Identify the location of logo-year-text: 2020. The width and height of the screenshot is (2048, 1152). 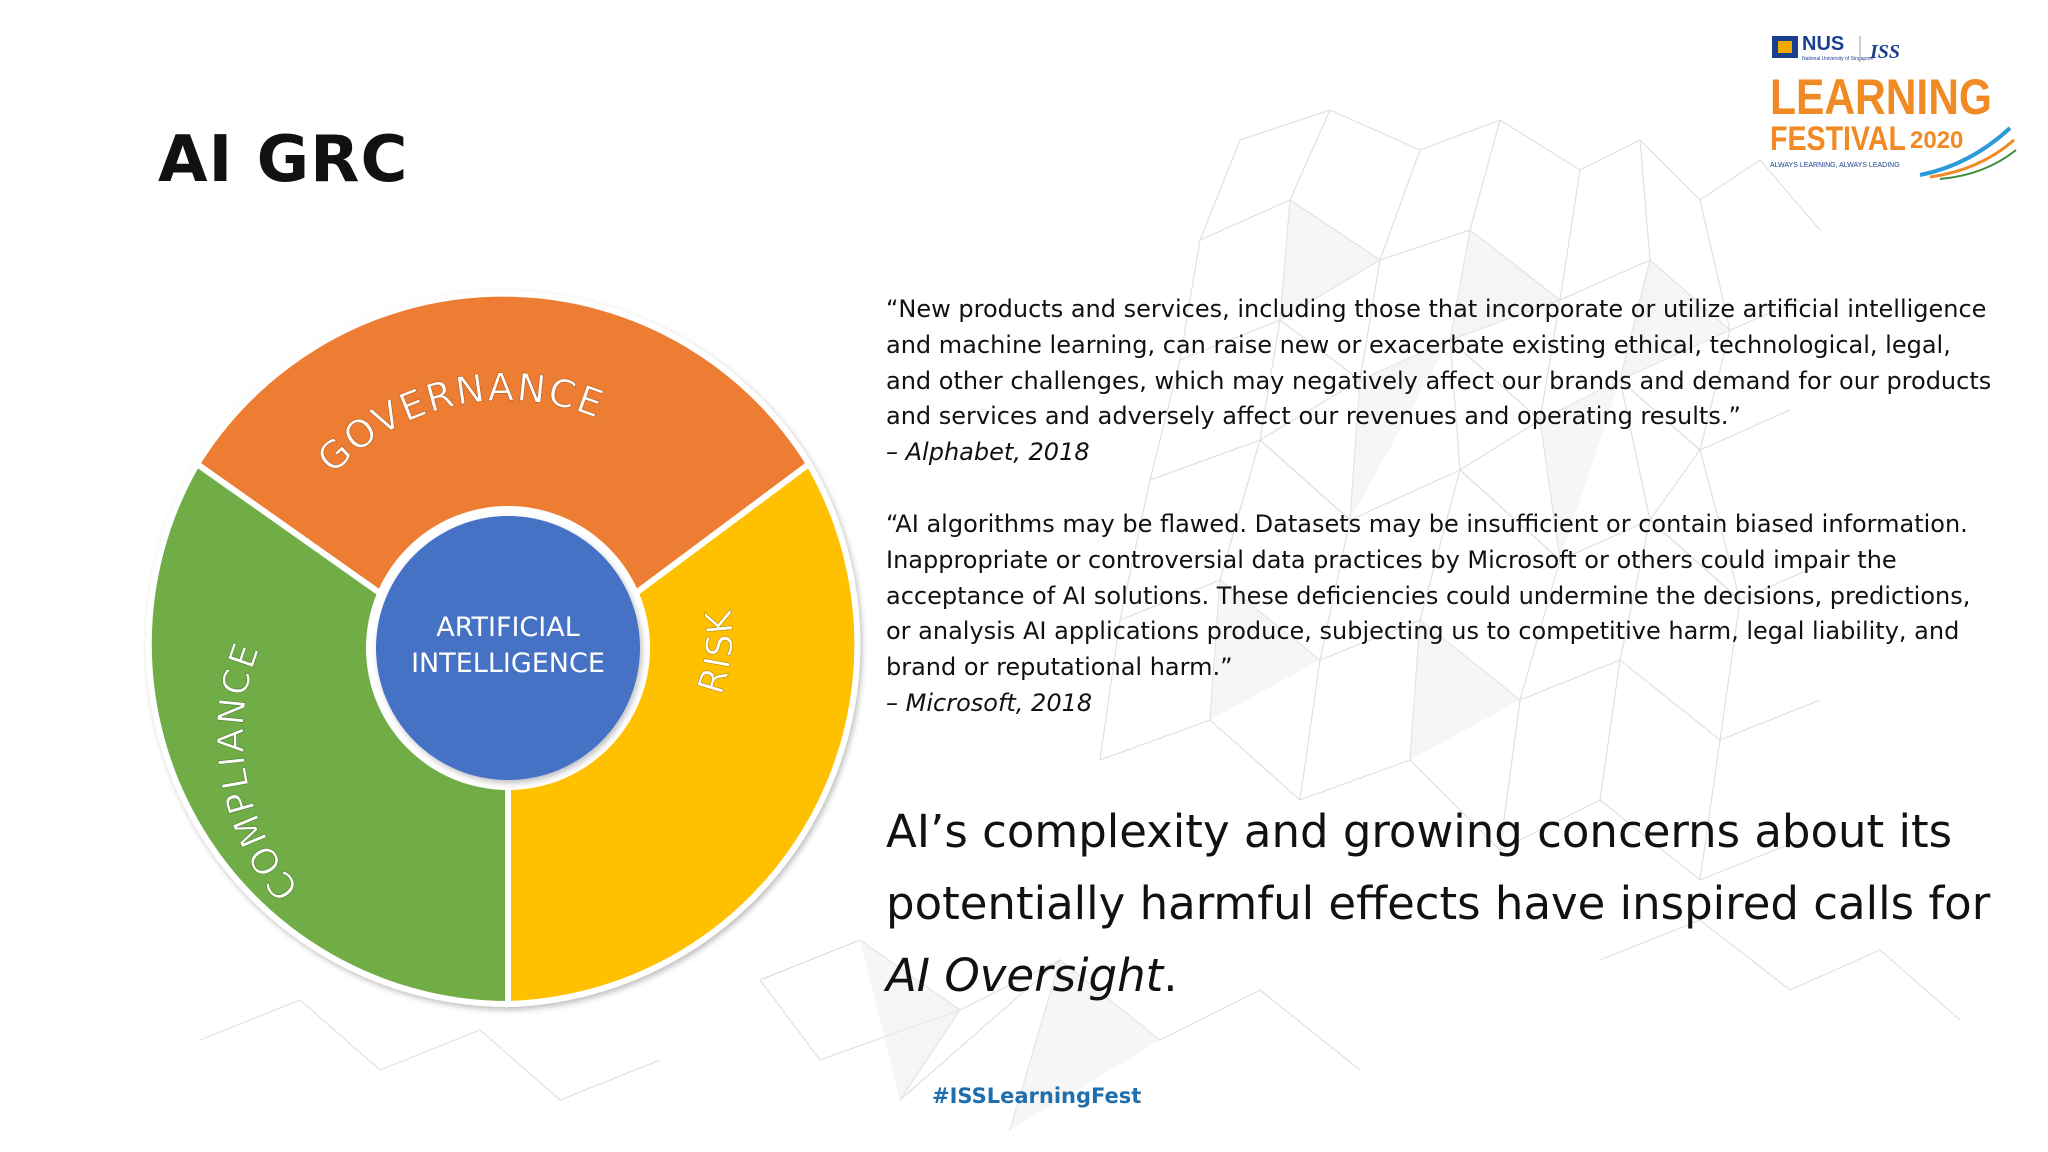
(1936, 140).